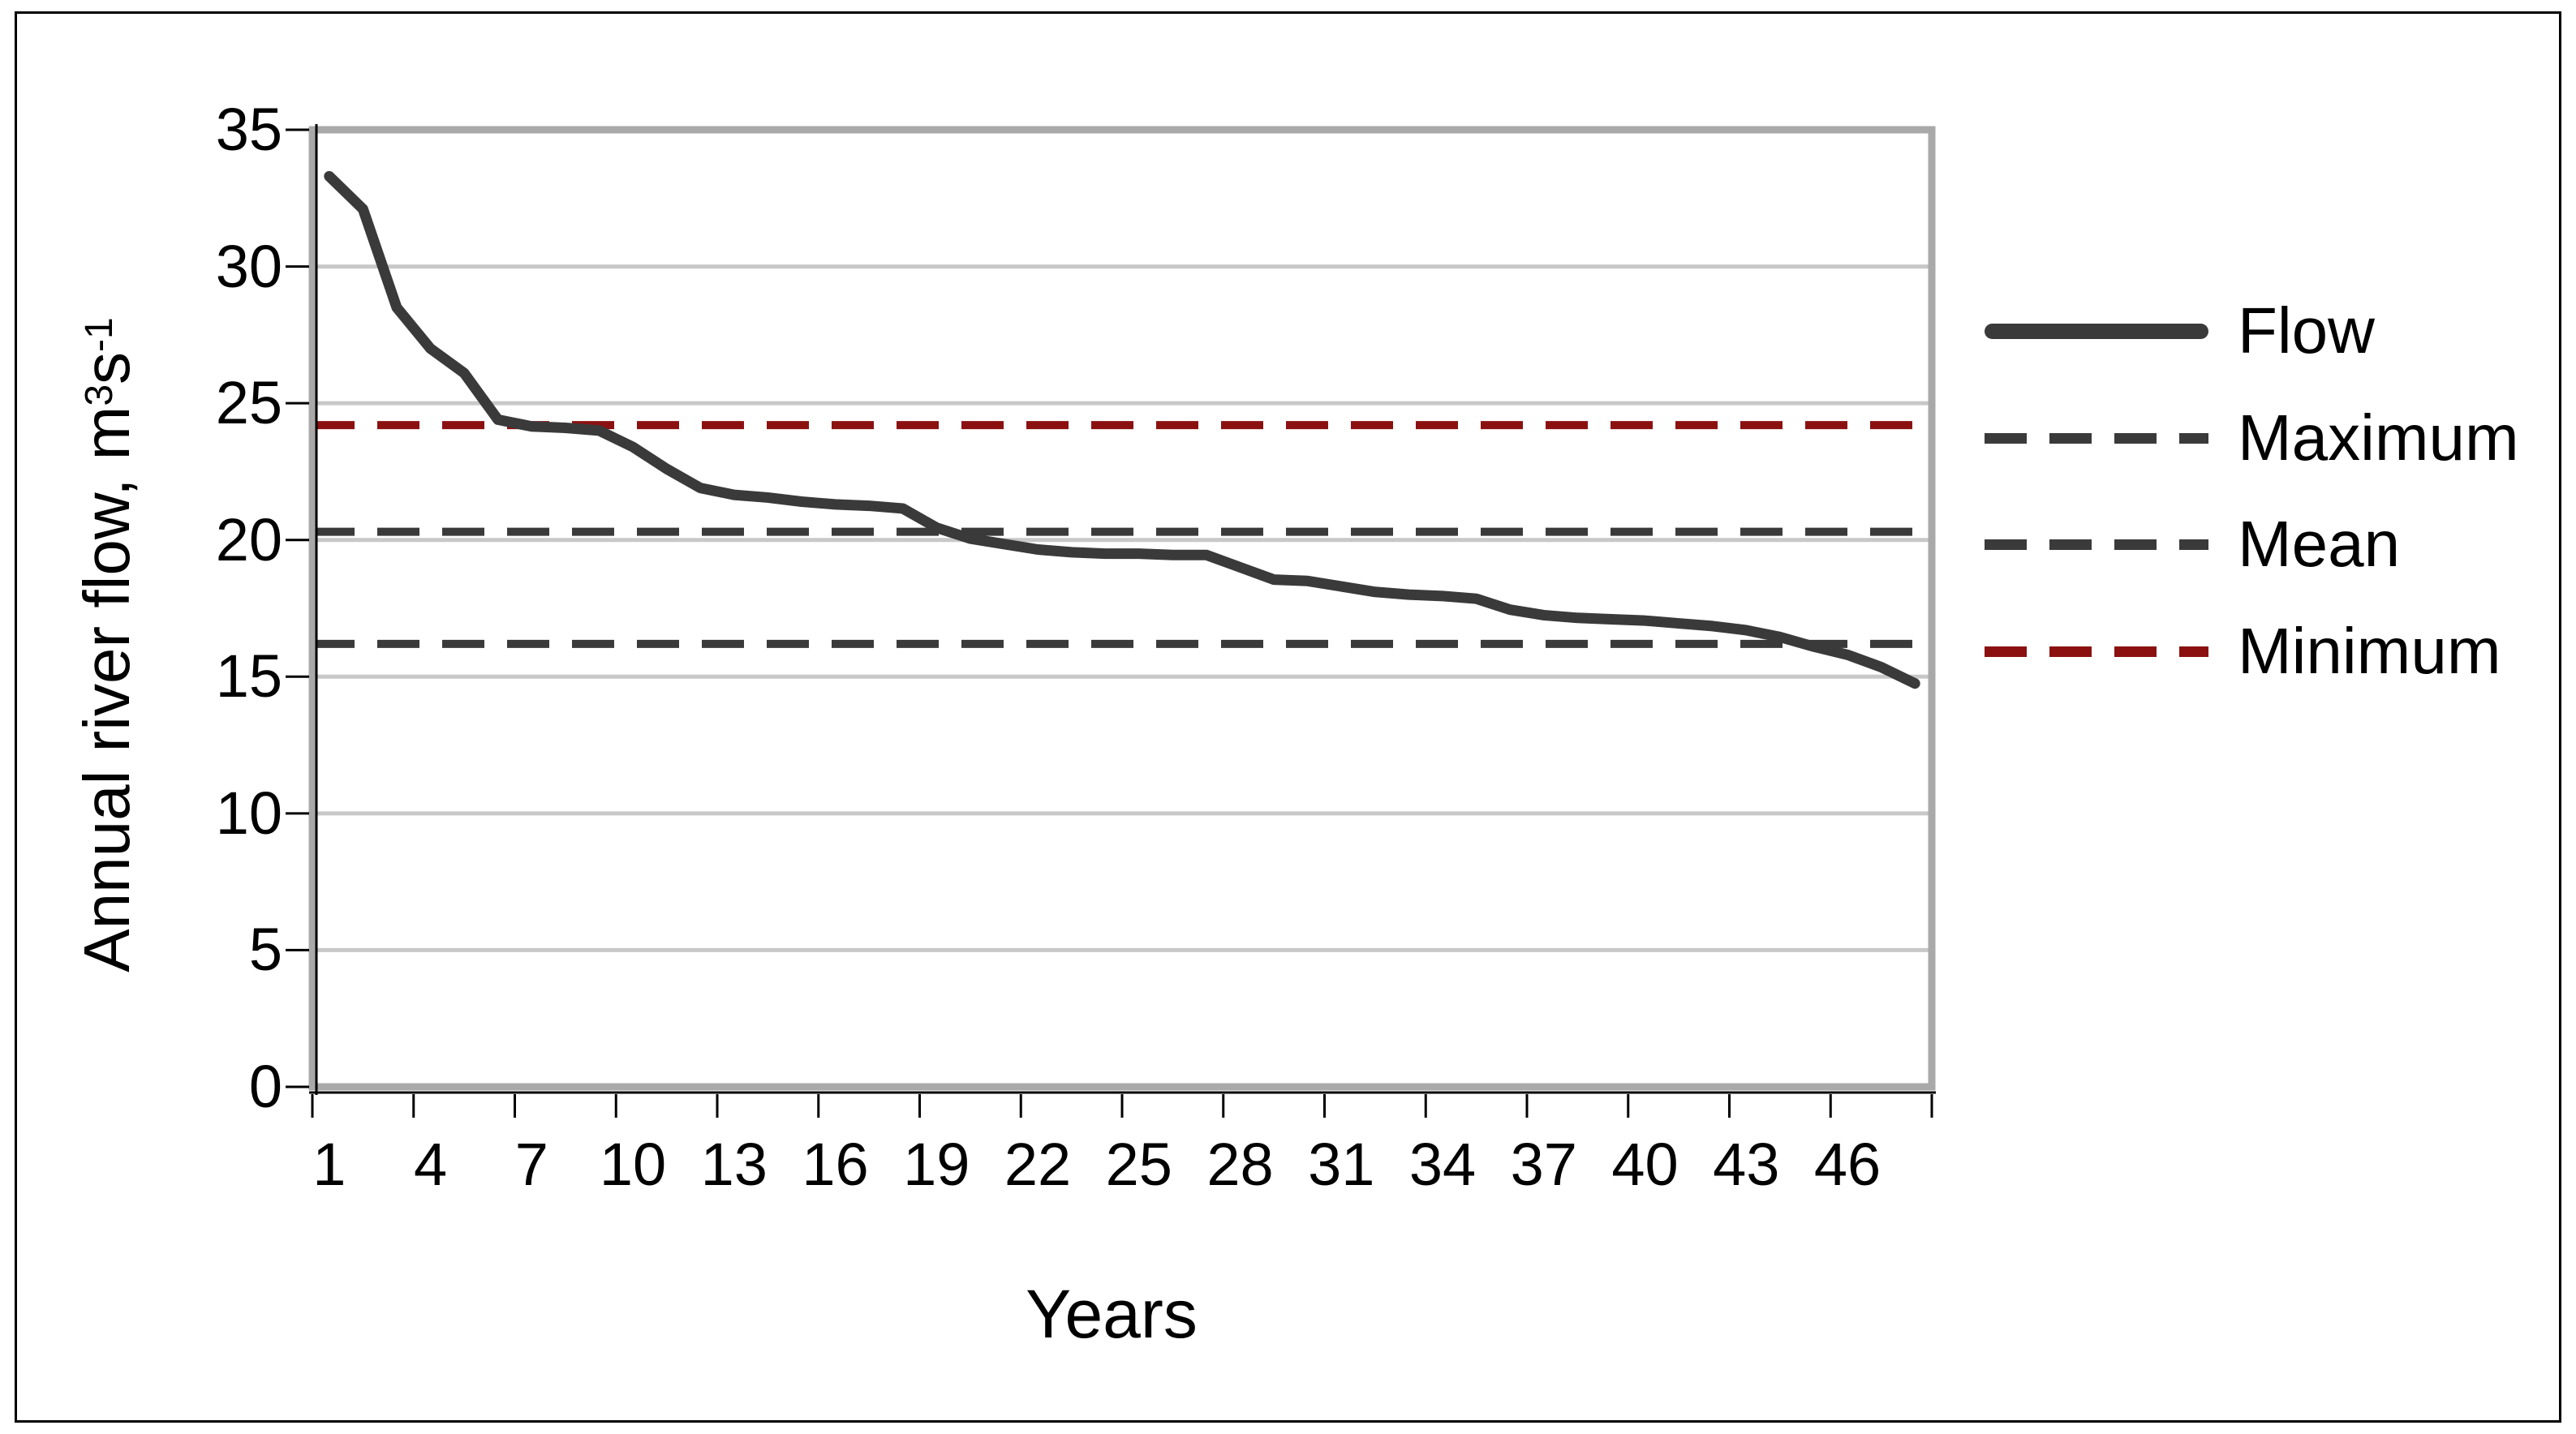 Image resolution: width=2576 pixels, height=1434 pixels. I want to click on x-tick-label-40: 40, so click(1645, 1165).